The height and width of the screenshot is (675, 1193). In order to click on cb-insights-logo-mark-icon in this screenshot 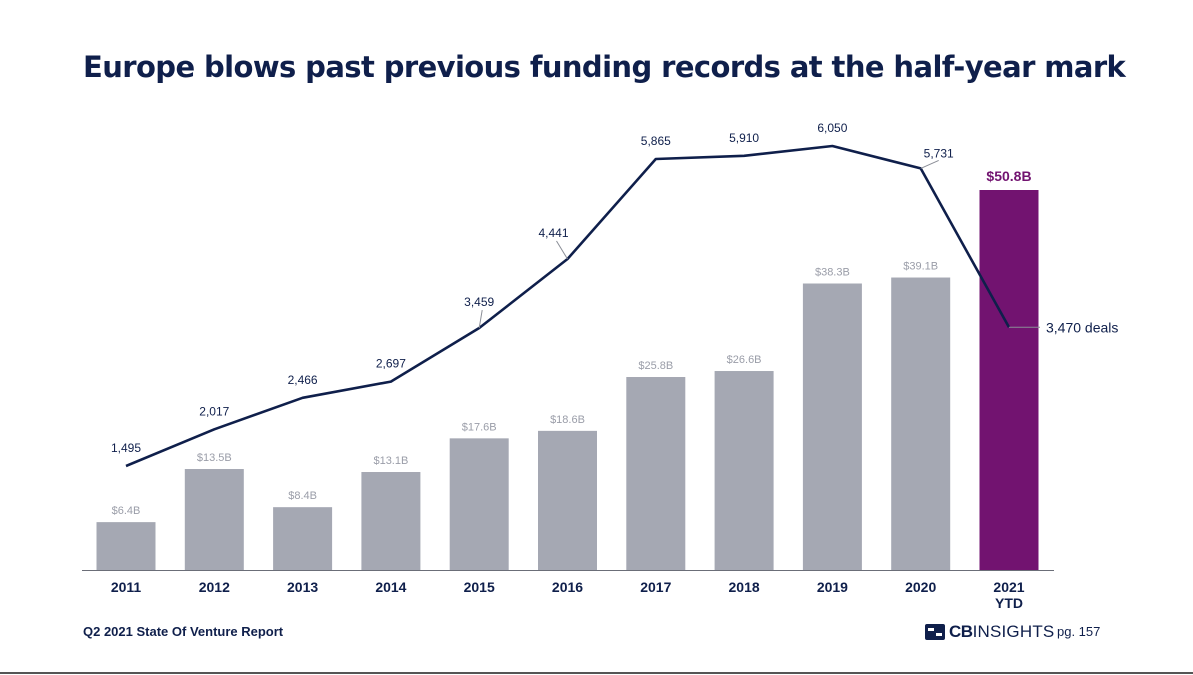, I will do `click(935, 632)`.